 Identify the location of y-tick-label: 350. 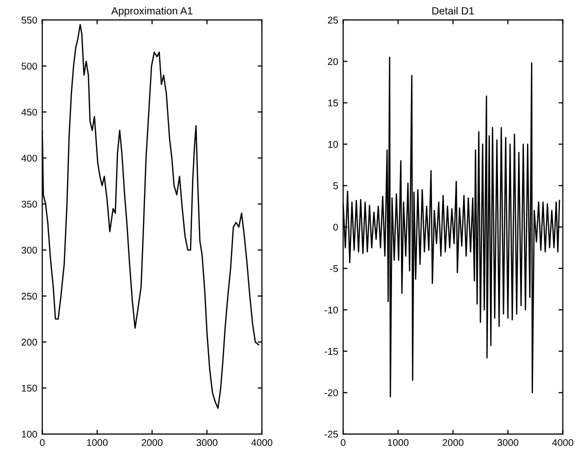
(30, 204).